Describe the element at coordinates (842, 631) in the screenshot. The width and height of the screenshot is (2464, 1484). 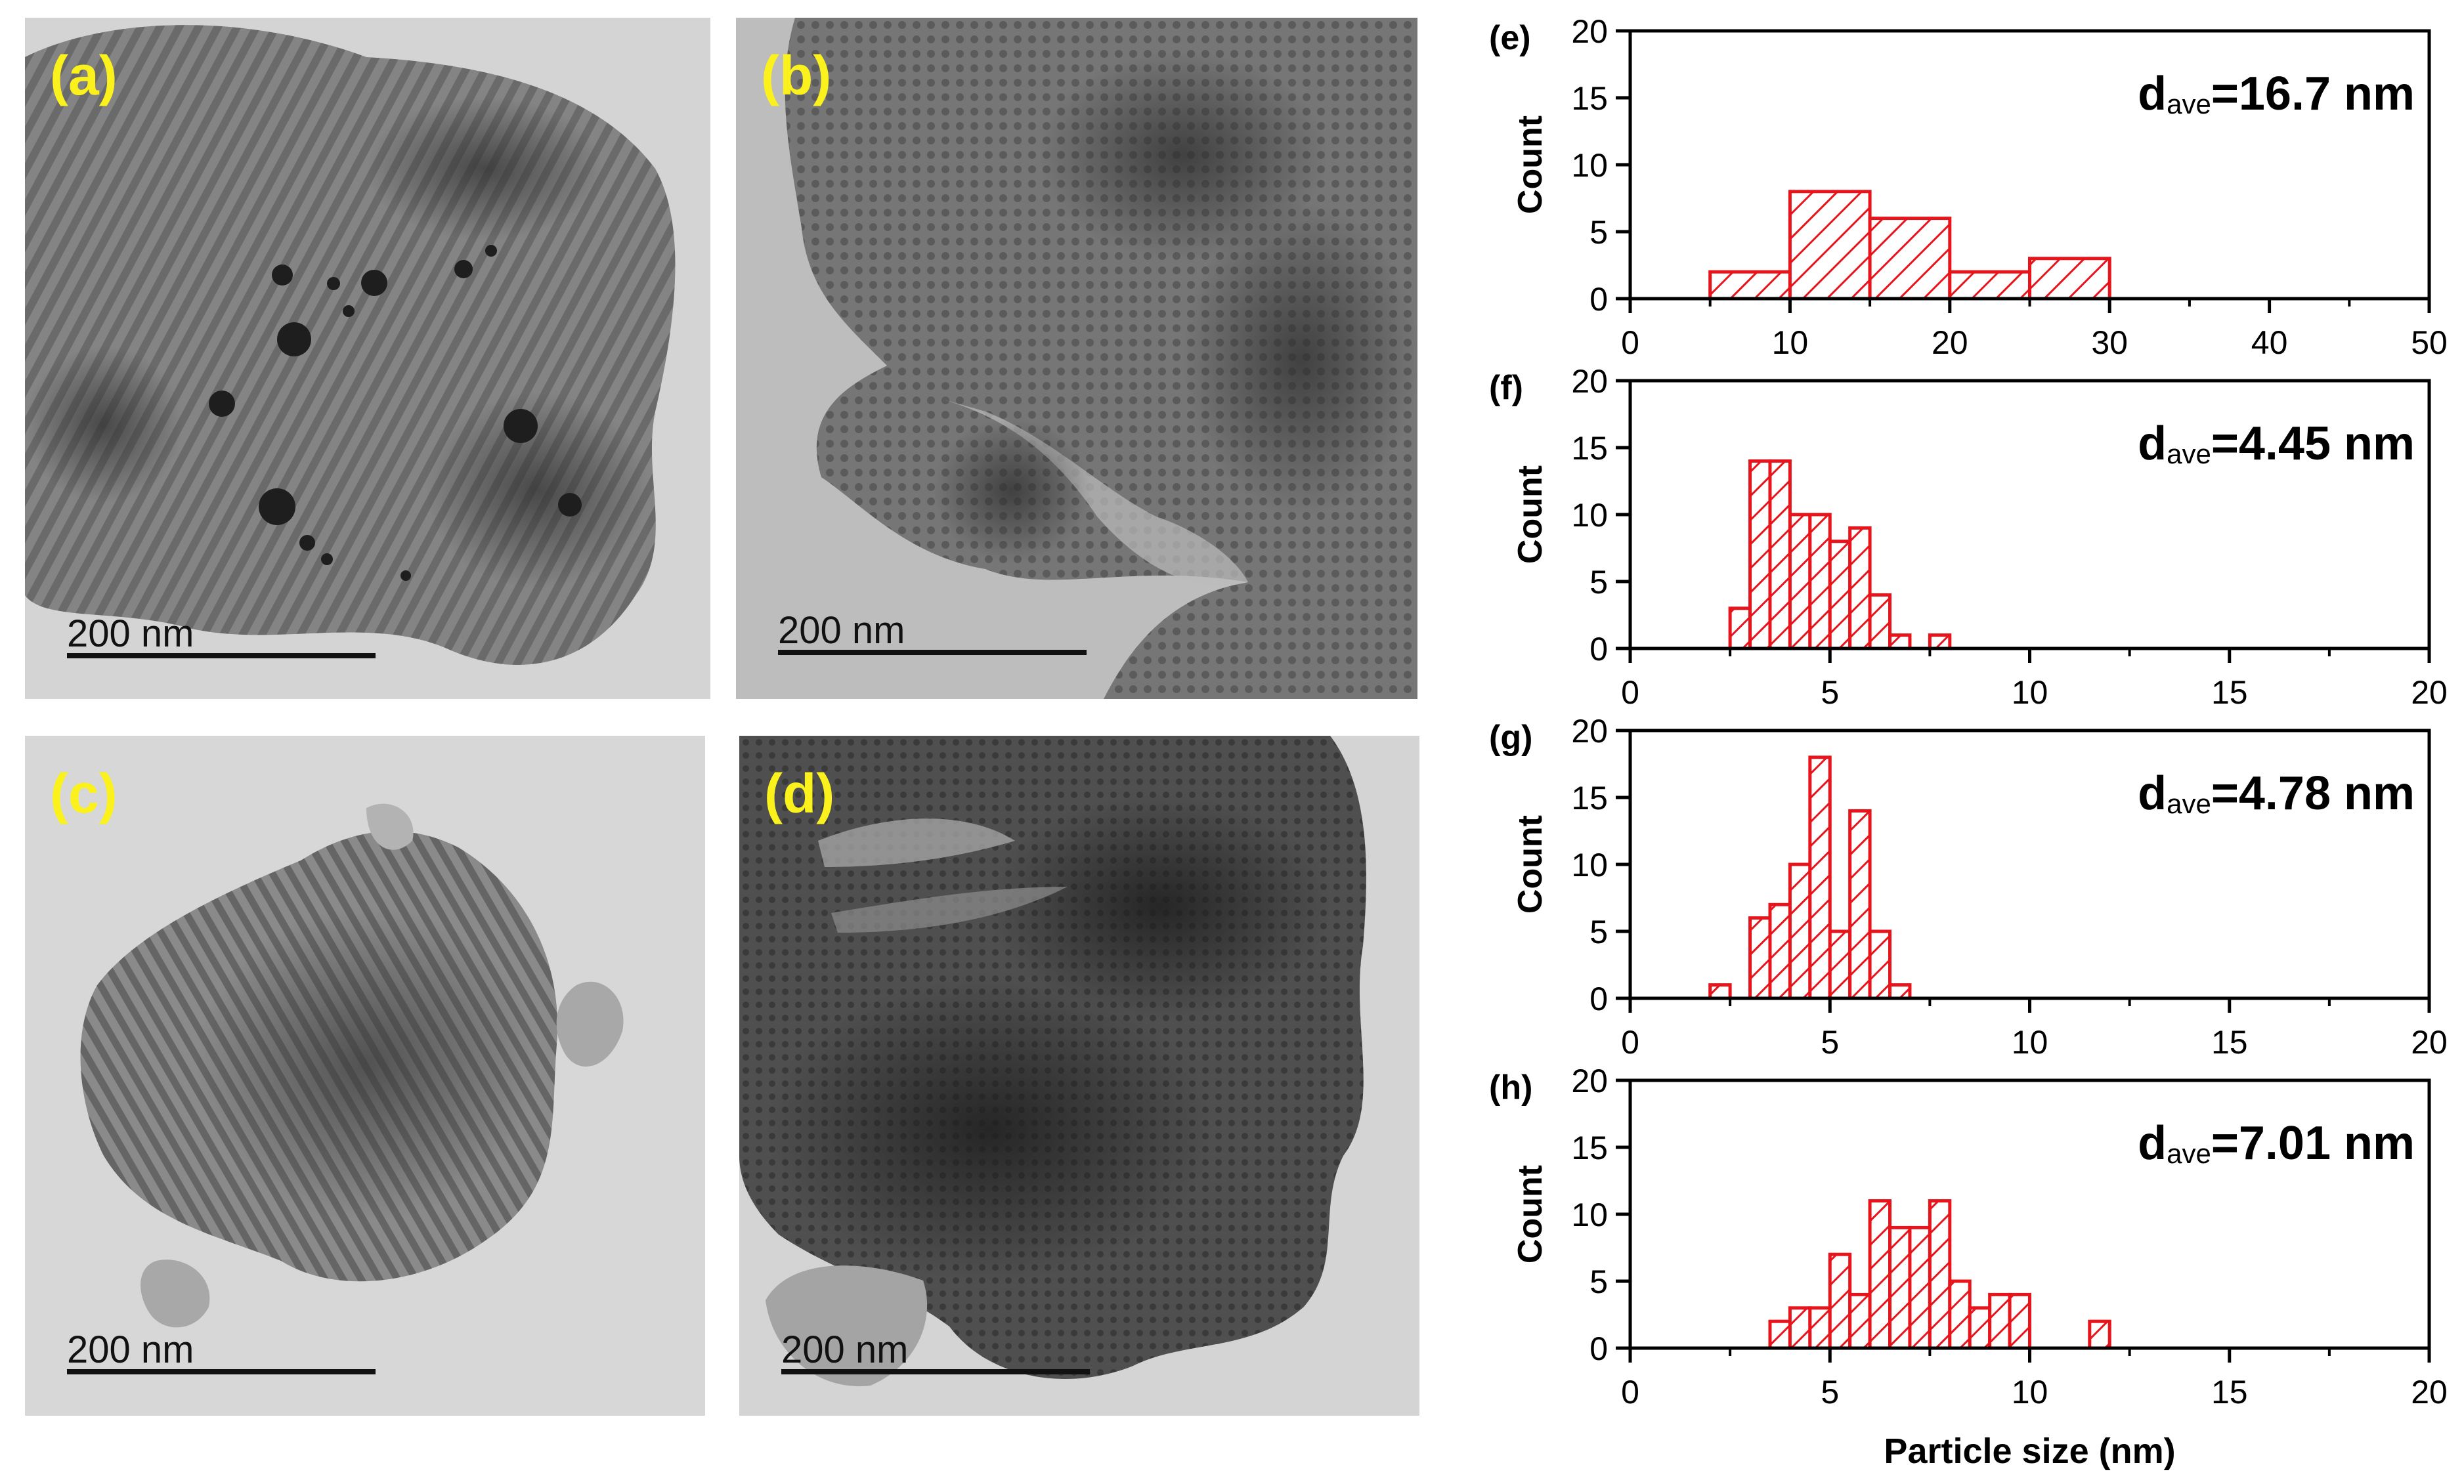
I see `scale-text-b: 200 nm` at that location.